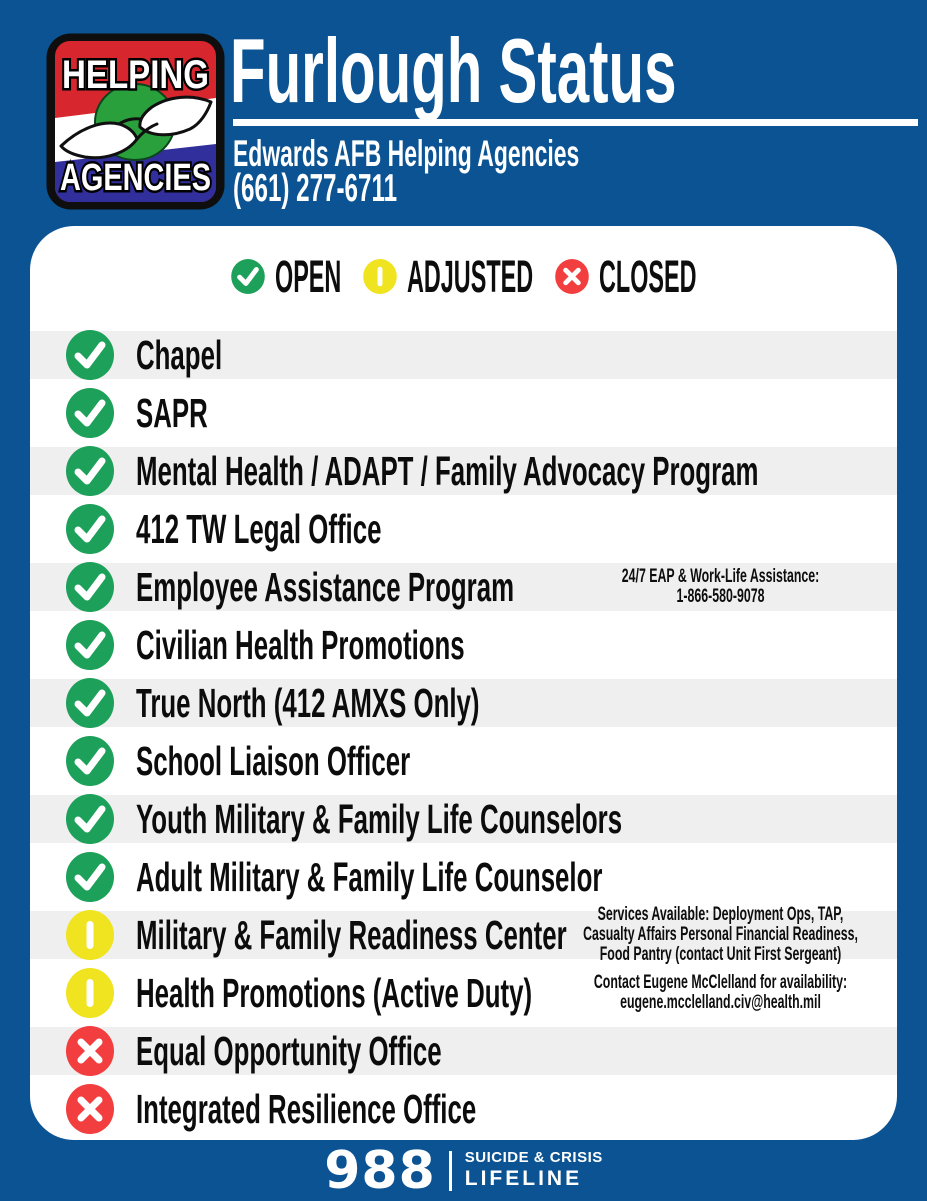 The image size is (927, 1201). What do you see at coordinates (300, 644) in the screenshot?
I see `agency-name: Civilian Health Promotions` at bounding box center [300, 644].